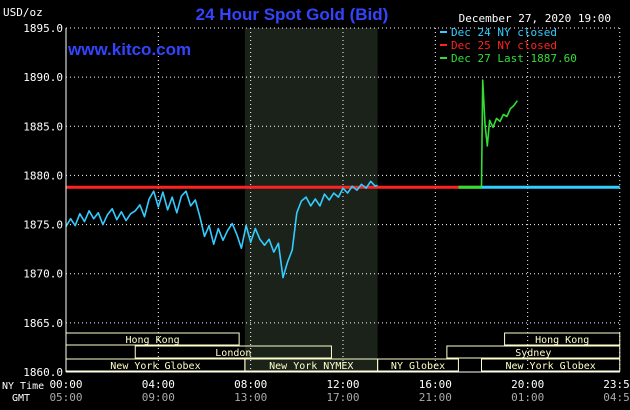 The image size is (630, 410). I want to click on y-tick-label: 1885.0, so click(43, 126).